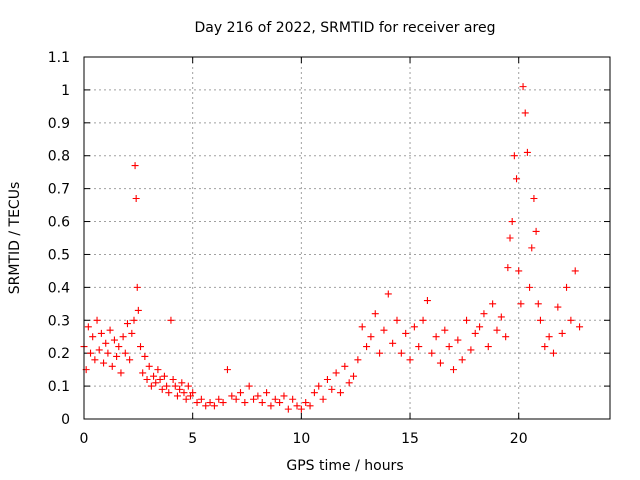 The height and width of the screenshot is (480, 640). Describe the element at coordinates (59, 58) in the screenshot. I see `y-tick-label: 1.1` at that location.